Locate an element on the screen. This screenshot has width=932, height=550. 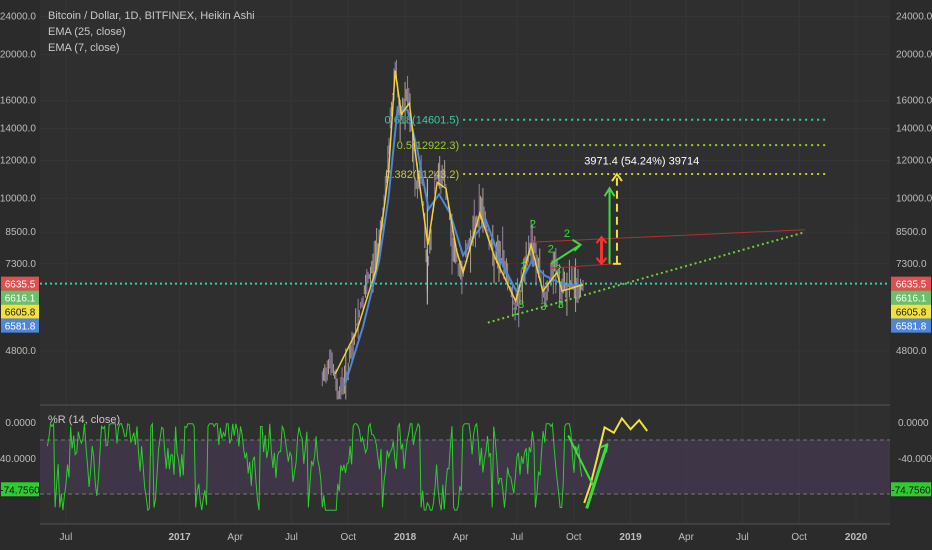
wave-label: 1 is located at coordinates (515, 312).